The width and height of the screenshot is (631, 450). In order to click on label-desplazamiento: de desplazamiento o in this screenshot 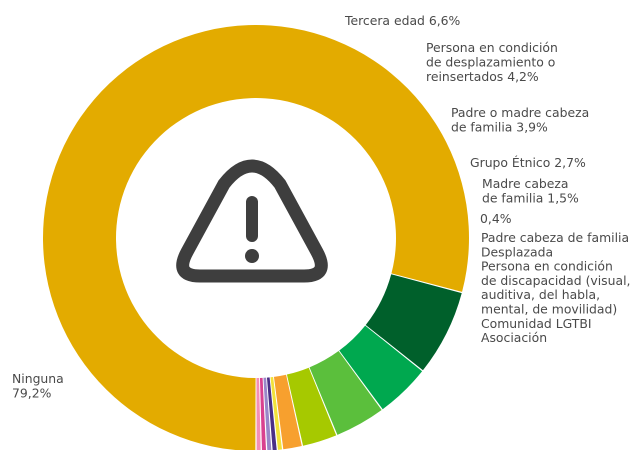, I will do `click(490, 62)`.